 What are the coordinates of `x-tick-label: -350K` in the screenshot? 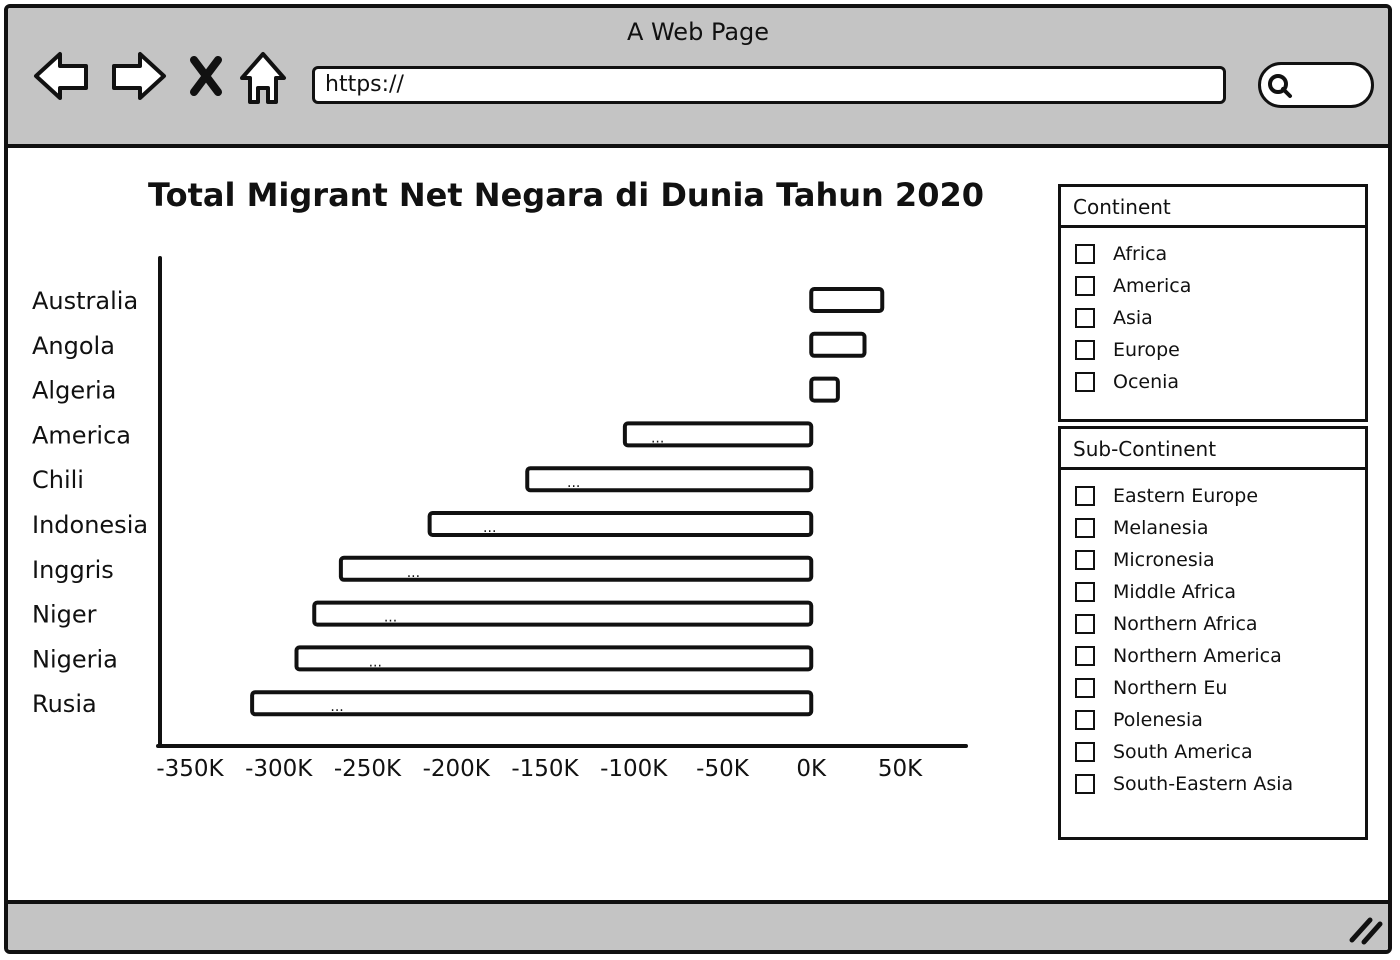 It's located at (190, 769).